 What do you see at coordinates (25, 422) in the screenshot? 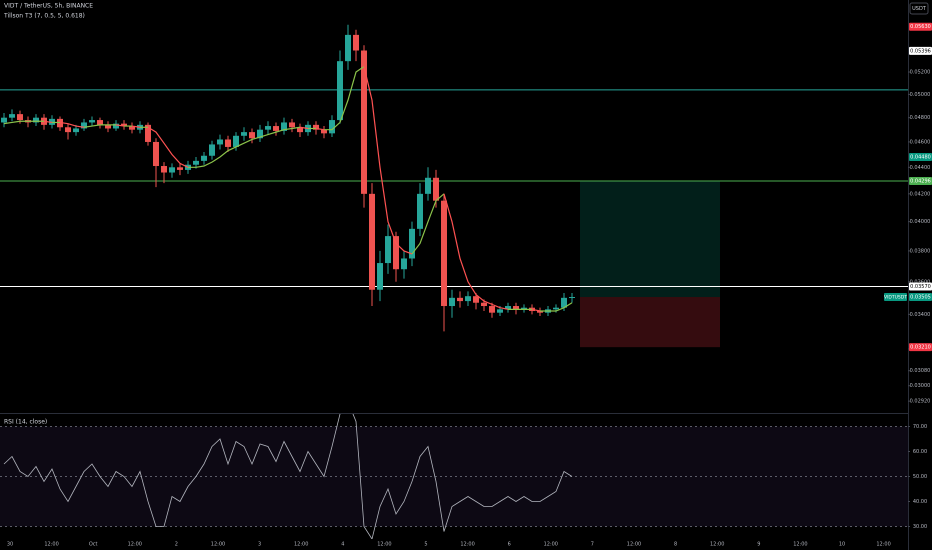
I see `rsi-title: RSI (14, close)` at bounding box center [25, 422].